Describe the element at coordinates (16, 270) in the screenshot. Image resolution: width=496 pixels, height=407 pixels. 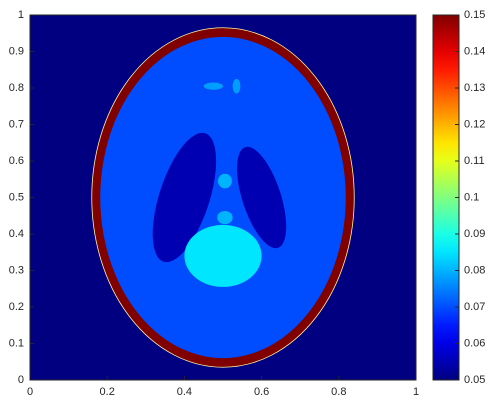
I see `y-tick-label: 0.3` at that location.